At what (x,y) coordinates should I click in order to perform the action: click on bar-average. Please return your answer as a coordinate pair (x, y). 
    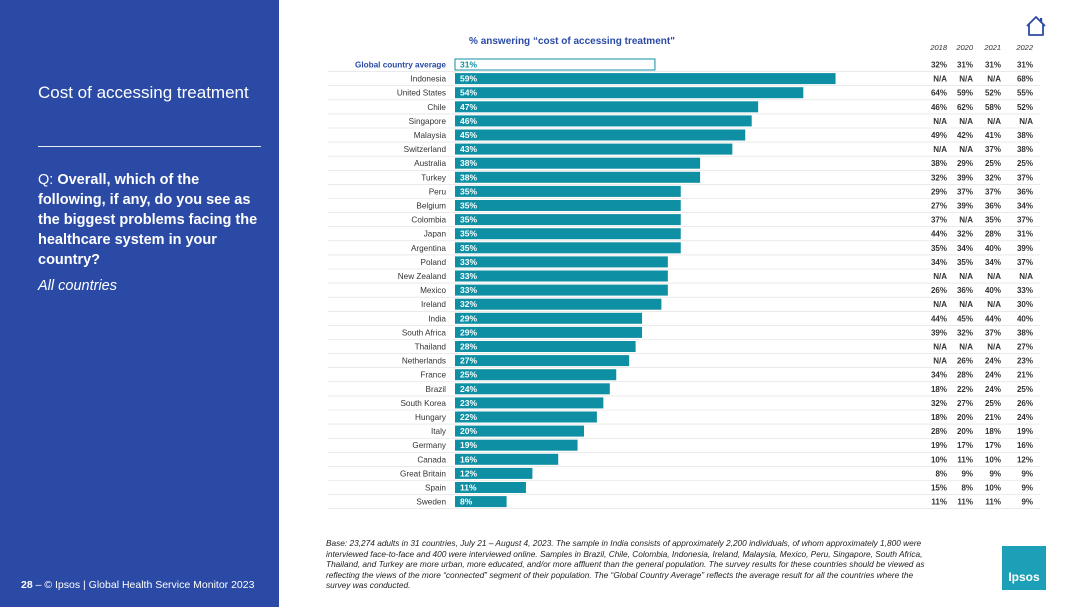
    Looking at the image, I should click on (555, 64).